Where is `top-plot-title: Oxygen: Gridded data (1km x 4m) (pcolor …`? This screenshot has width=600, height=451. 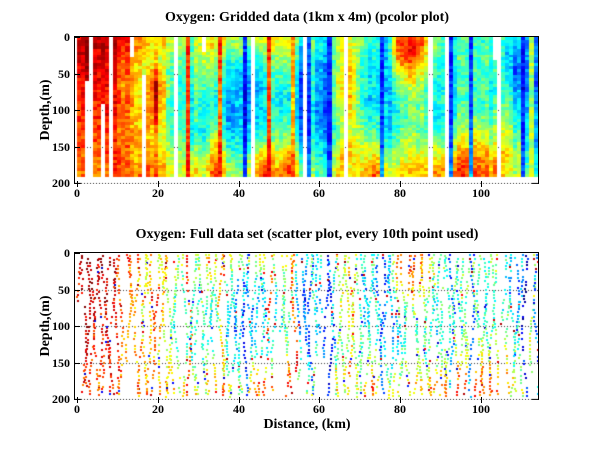
top-plot-title: Oxygen: Gridded data (1km x 4m) (pcolor … is located at coordinates (307, 17).